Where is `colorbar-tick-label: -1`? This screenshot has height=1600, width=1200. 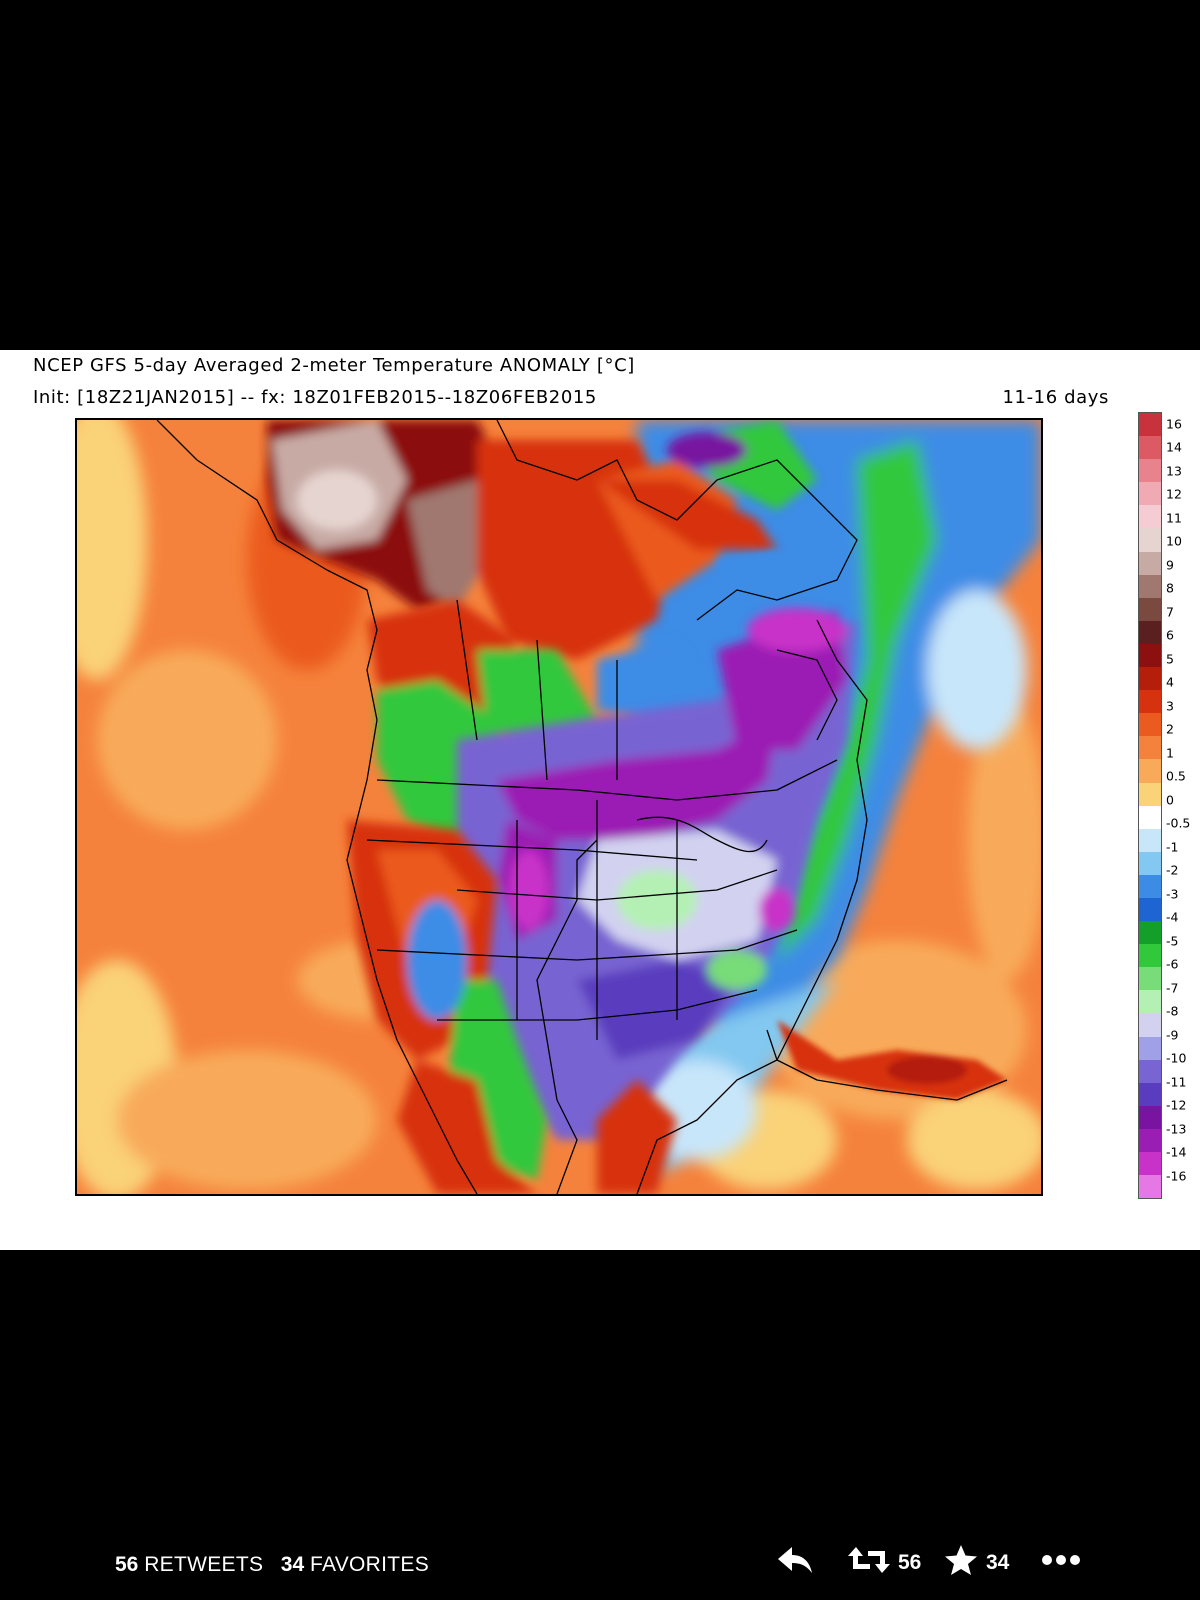 colorbar-tick-label: -1 is located at coordinates (1172, 847).